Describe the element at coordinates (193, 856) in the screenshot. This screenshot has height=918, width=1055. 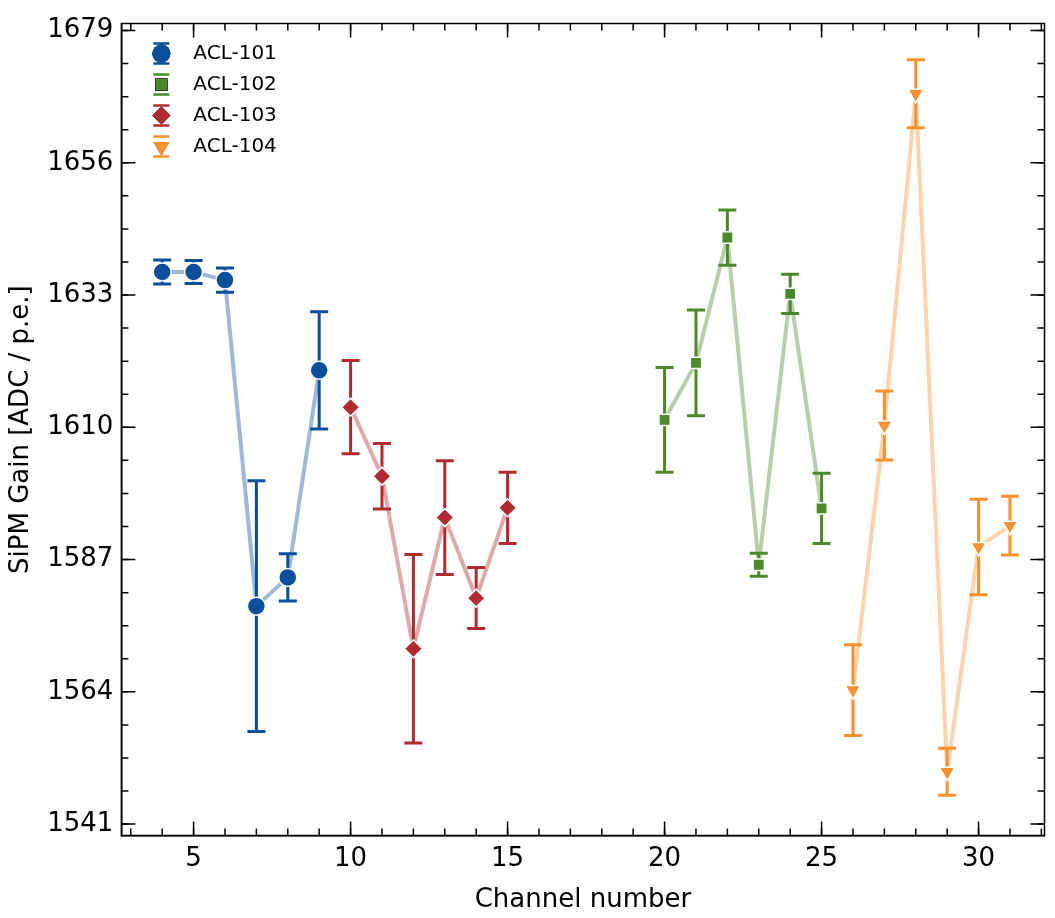
I see `x-tick-label: 5` at that location.